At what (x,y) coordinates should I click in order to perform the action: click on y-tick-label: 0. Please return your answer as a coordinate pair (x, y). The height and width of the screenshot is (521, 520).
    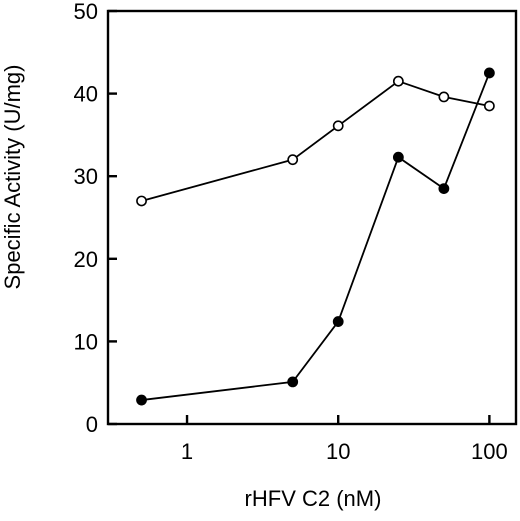
    Looking at the image, I should click on (92, 424).